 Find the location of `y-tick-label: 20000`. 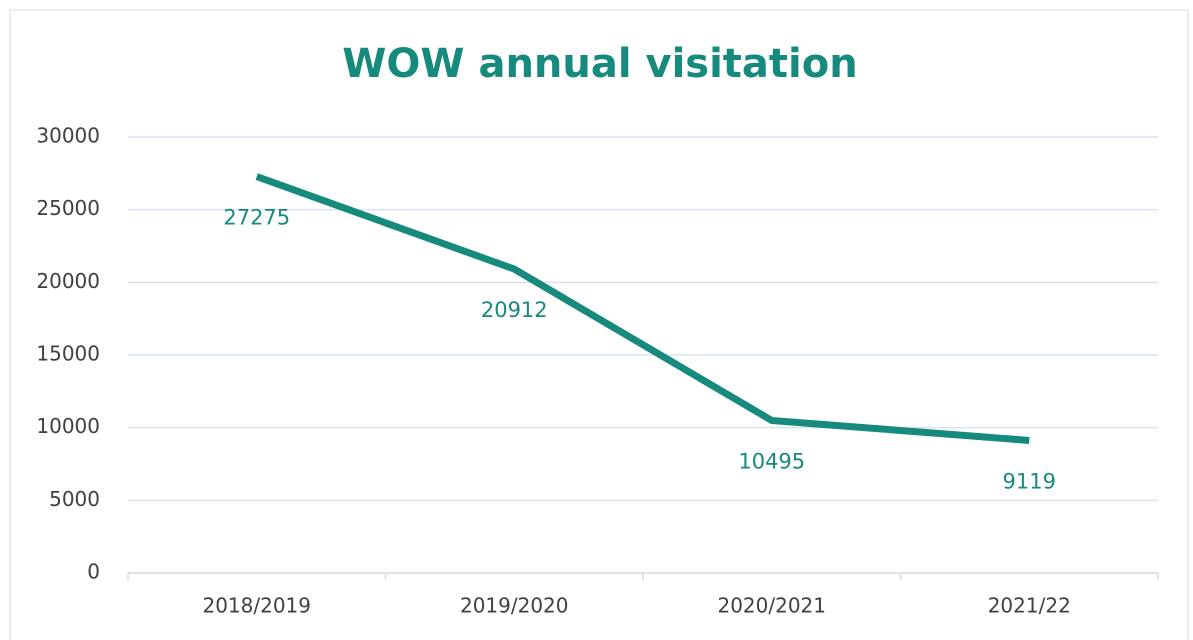

y-tick-label: 20000 is located at coordinates (68, 281).